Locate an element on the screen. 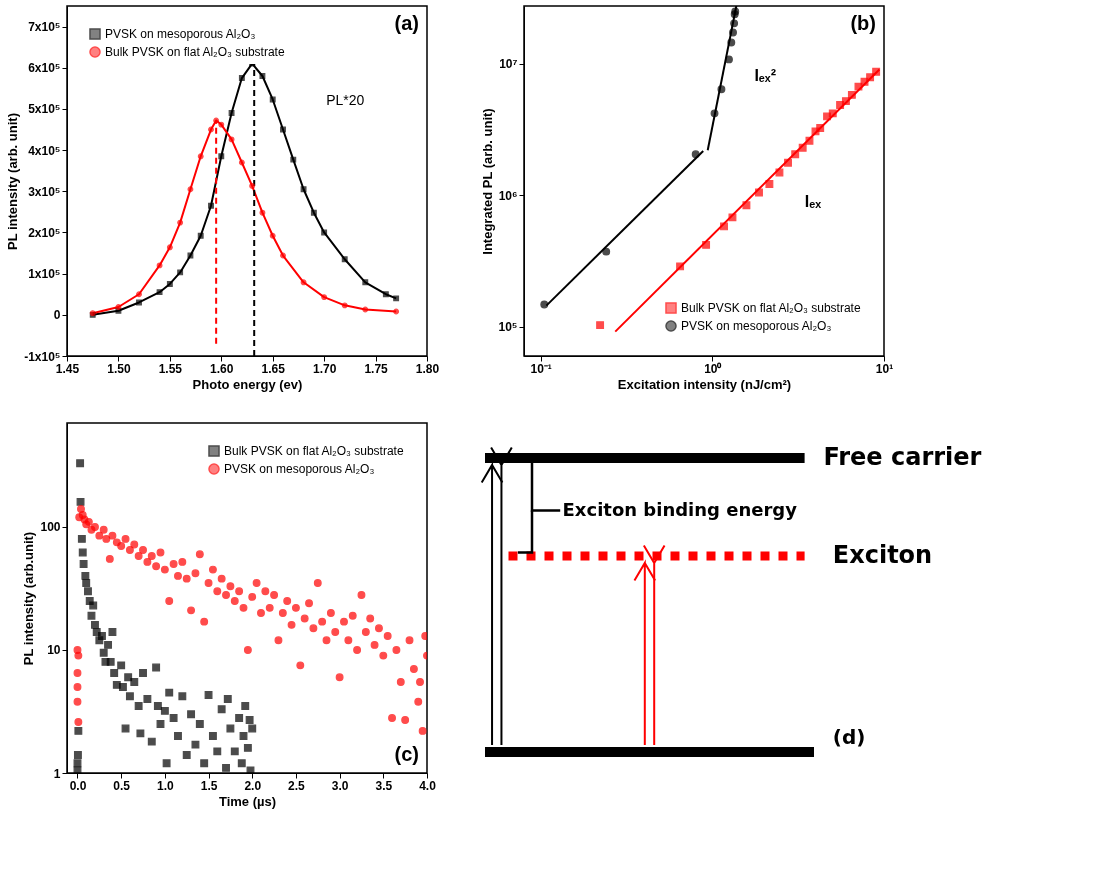 The image size is (1103, 869). y-tick-label: 100 is located at coordinates (50, 527).